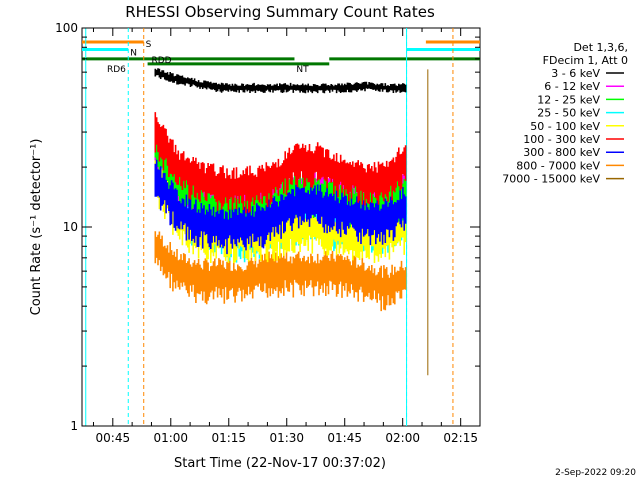 The width and height of the screenshot is (640, 480). What do you see at coordinates (133, 54) in the screenshot?
I see `flag-label: N` at bounding box center [133, 54].